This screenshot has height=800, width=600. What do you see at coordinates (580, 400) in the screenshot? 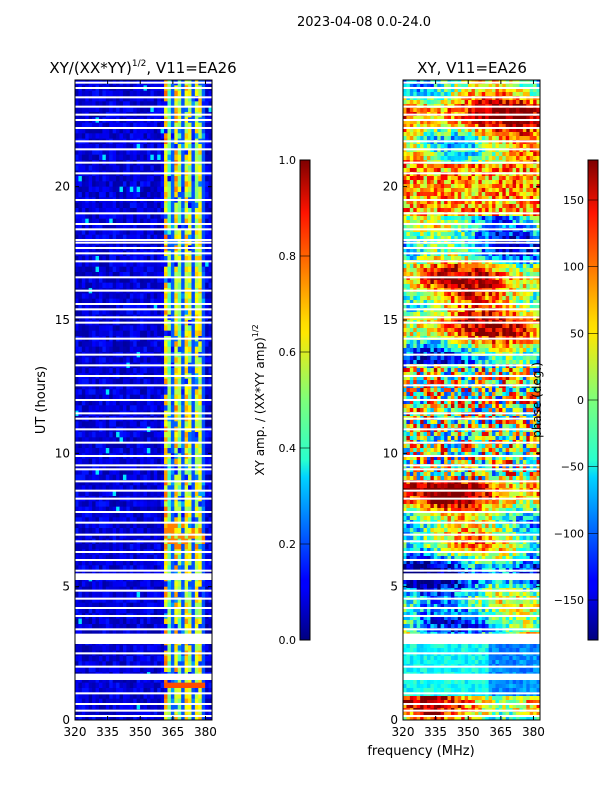
I see `colorbar-tick-label: 0` at bounding box center [580, 400].